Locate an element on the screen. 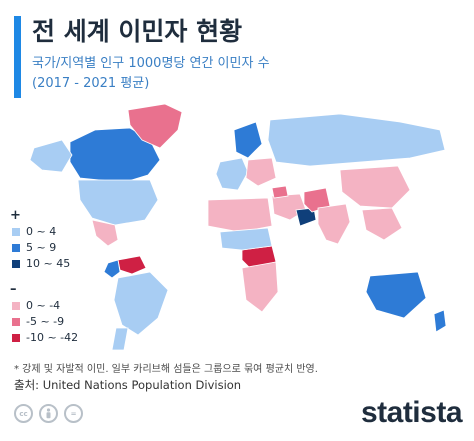 This screenshot has width=474, height=441. map-region-new-zealand is located at coordinates (440, 321).